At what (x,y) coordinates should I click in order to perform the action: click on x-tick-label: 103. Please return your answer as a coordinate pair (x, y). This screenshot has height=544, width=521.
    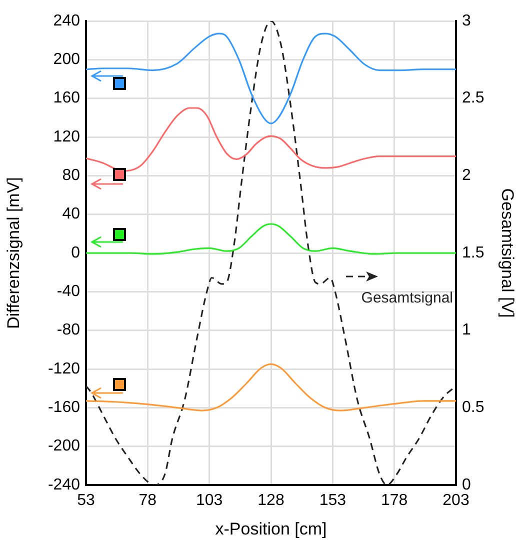
    Looking at the image, I should click on (209, 501).